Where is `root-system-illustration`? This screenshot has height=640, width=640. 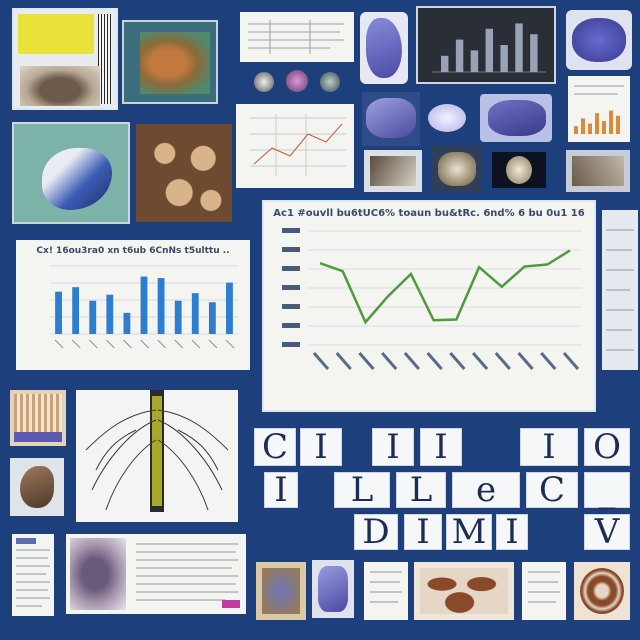 root-system-illustration is located at coordinates (157, 451).